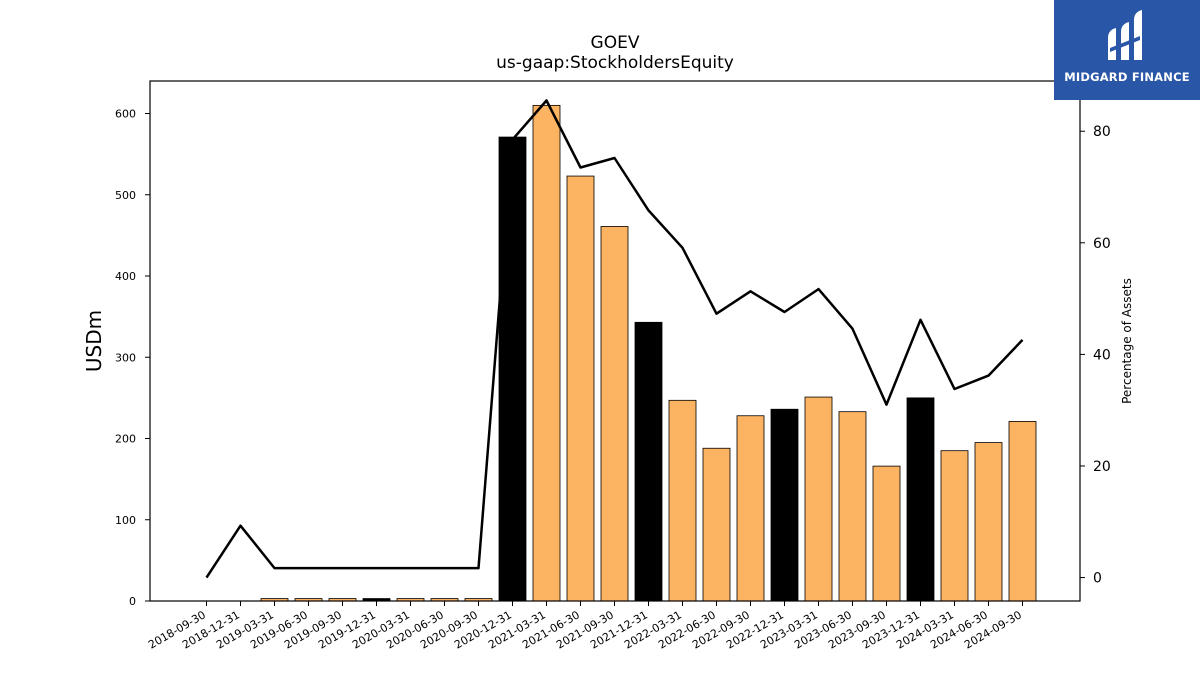 This screenshot has height=675, width=1200. Describe the element at coordinates (1102, 244) in the screenshot. I see `y2-tick-label: 60` at that location.